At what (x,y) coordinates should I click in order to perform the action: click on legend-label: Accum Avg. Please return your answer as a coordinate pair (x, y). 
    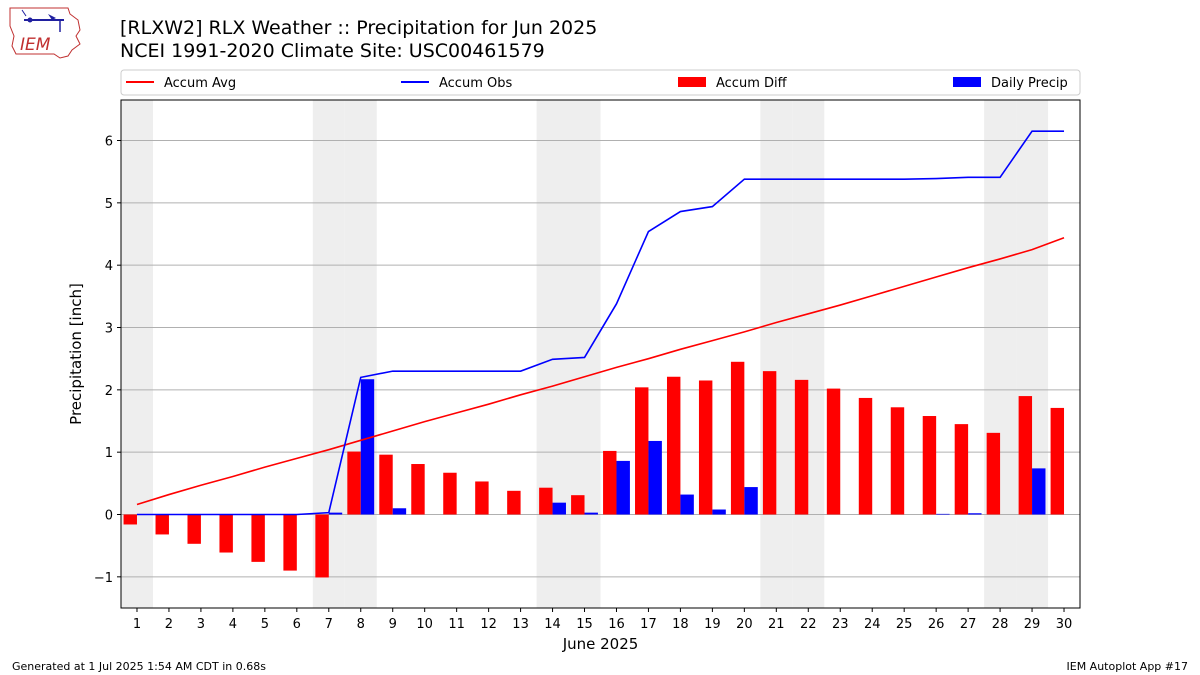
    Looking at the image, I should click on (200, 83).